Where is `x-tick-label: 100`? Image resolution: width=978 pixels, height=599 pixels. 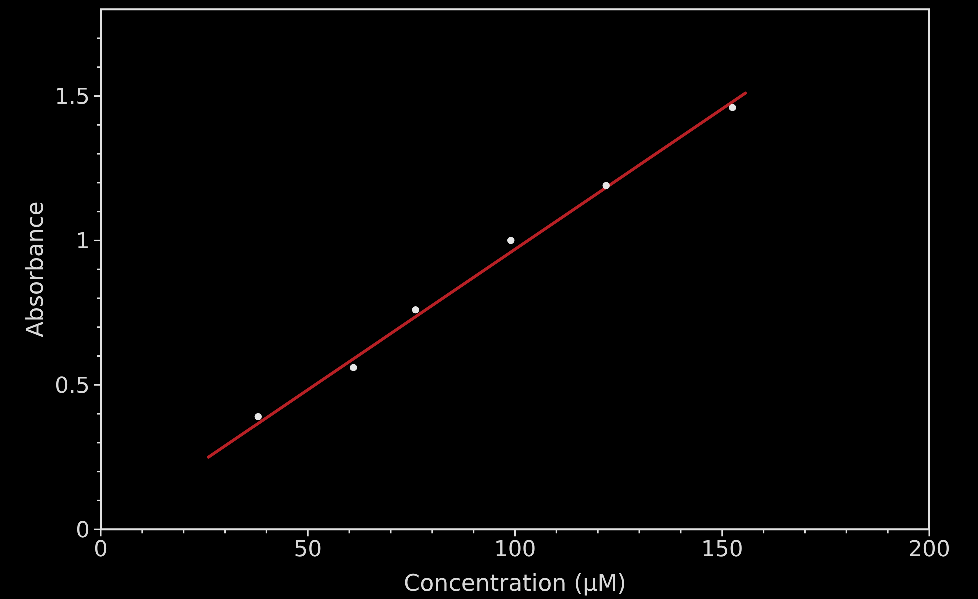
x-tick-label: 100 is located at coordinates (515, 550).